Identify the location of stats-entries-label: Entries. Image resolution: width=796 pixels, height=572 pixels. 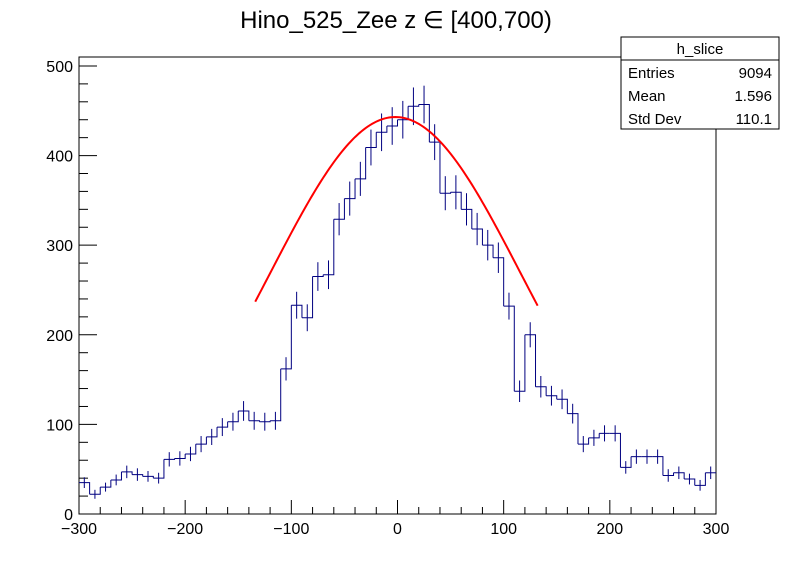
(651, 73).